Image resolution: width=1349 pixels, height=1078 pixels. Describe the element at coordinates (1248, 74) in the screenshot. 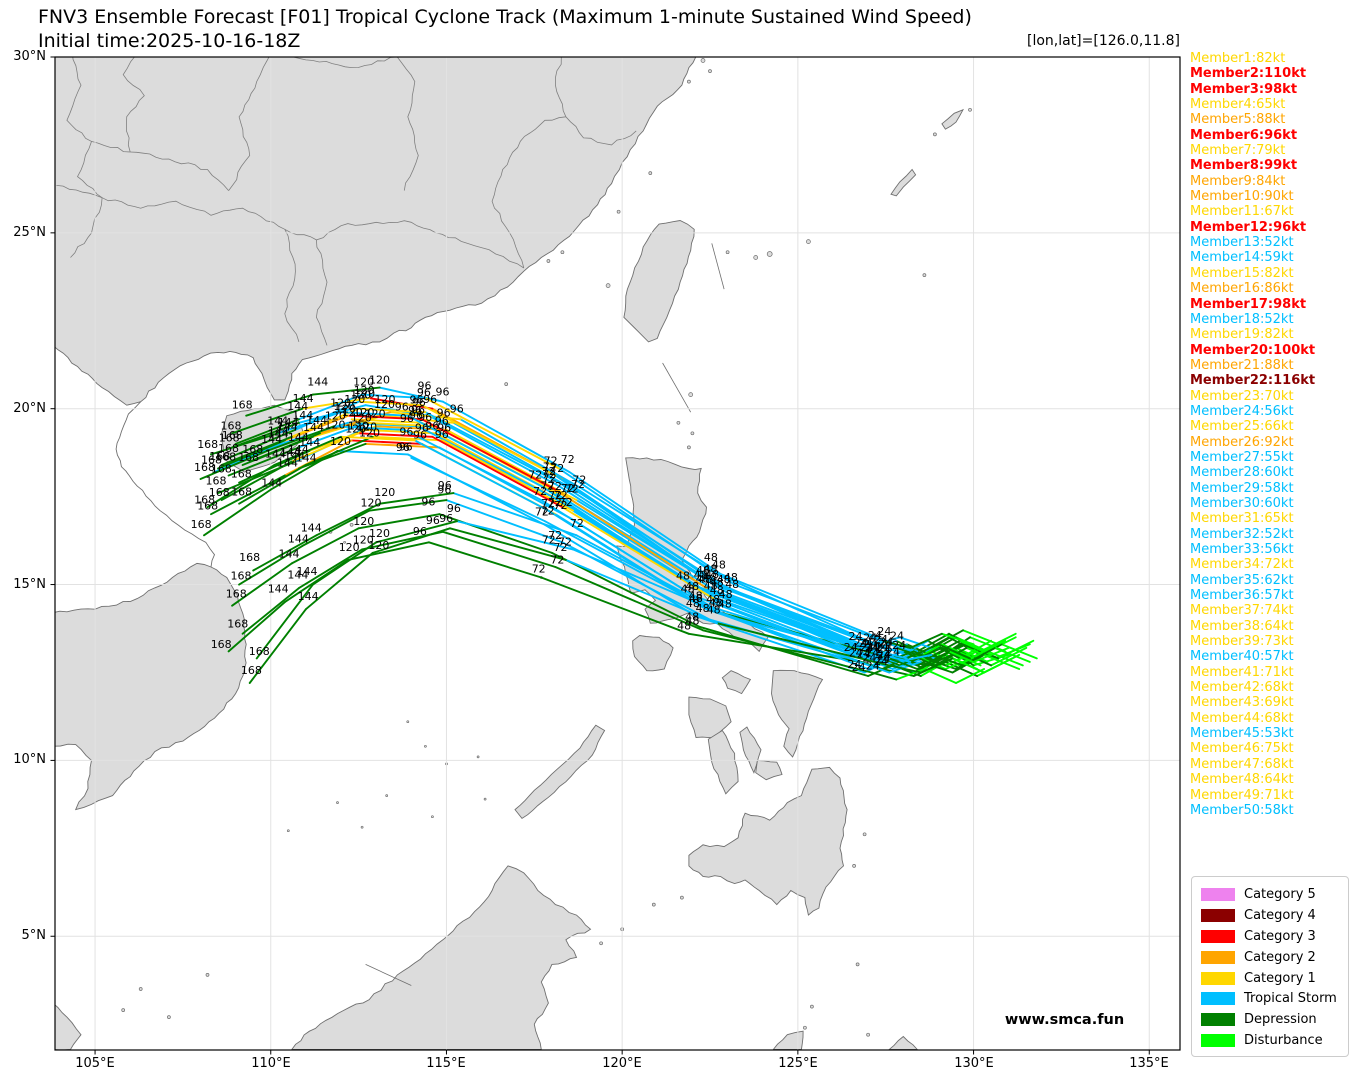

I see `member-intensity-item: Member2:110kt` at that location.